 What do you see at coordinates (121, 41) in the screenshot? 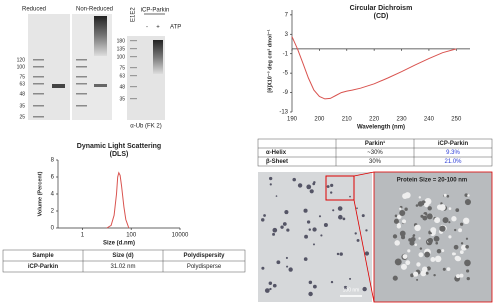
I see `marker-label: 180` at bounding box center [121, 41].